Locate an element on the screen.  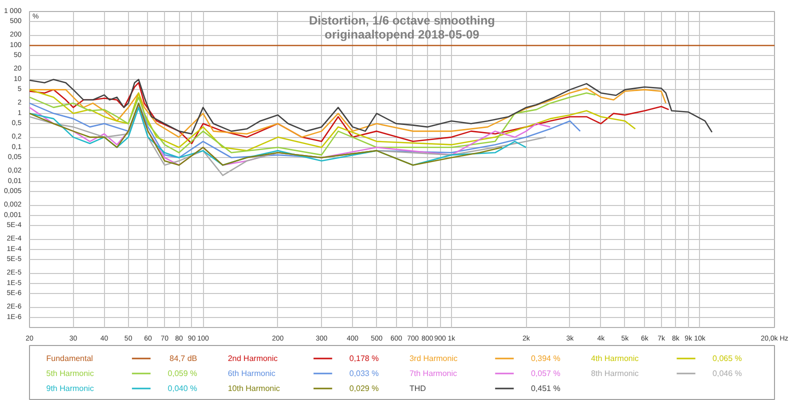
text: 0,059 % is located at coordinates (183, 373).